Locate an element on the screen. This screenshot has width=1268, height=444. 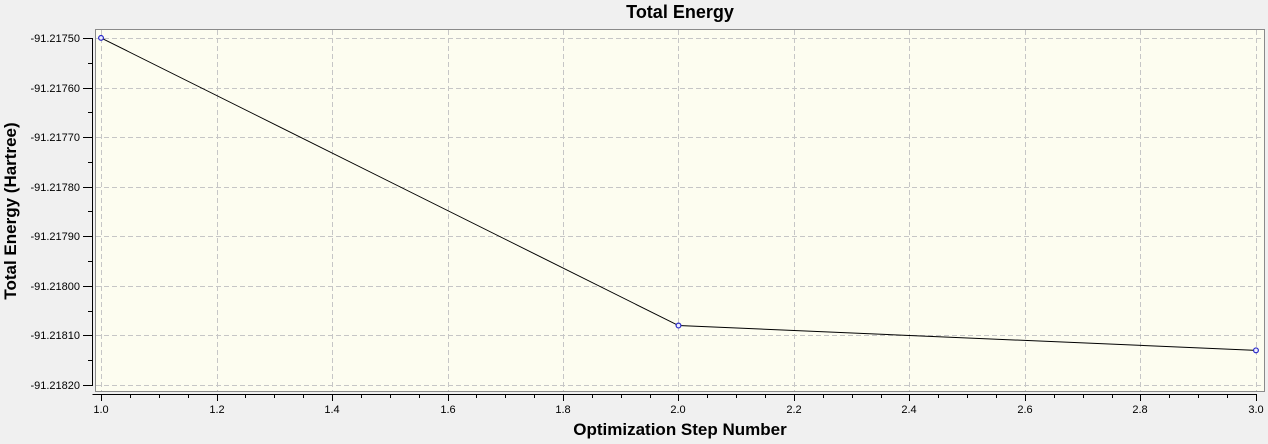
y-tick-label: -91.21780 is located at coordinates (55, 188).